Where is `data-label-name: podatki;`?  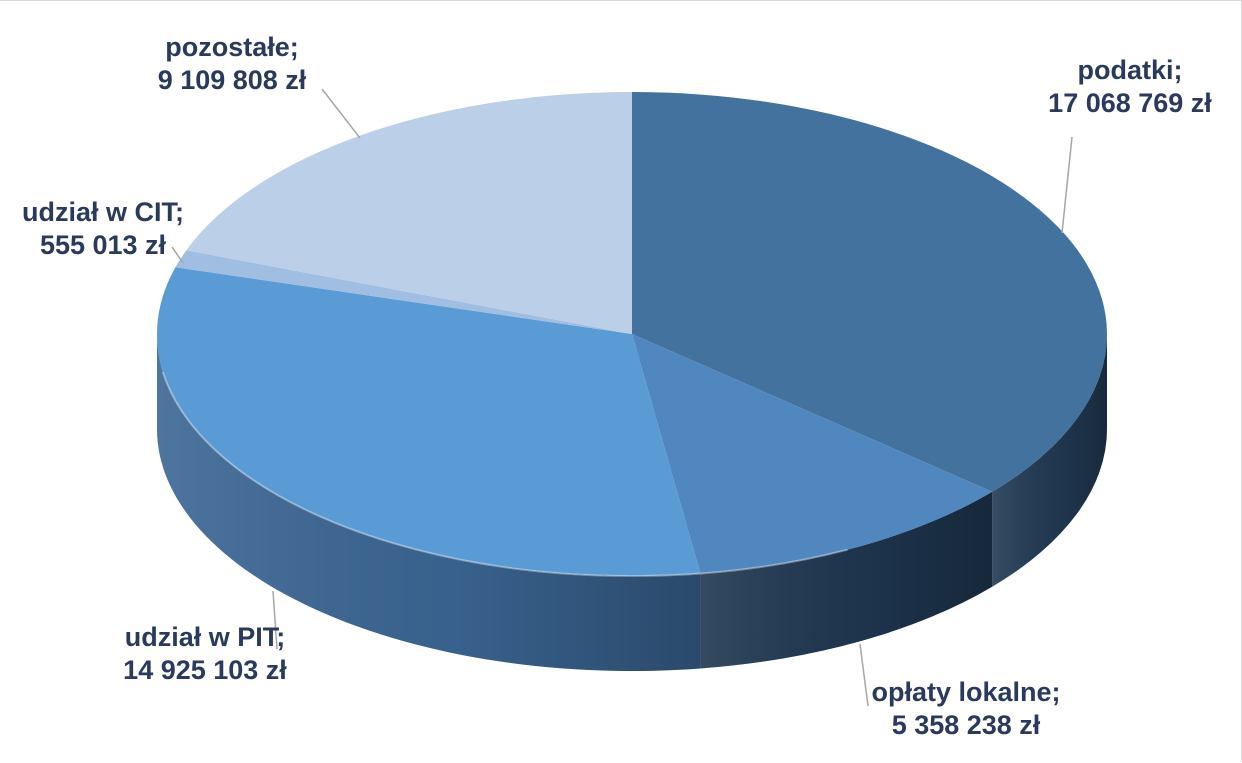
data-label-name: podatki; is located at coordinates (1130, 70).